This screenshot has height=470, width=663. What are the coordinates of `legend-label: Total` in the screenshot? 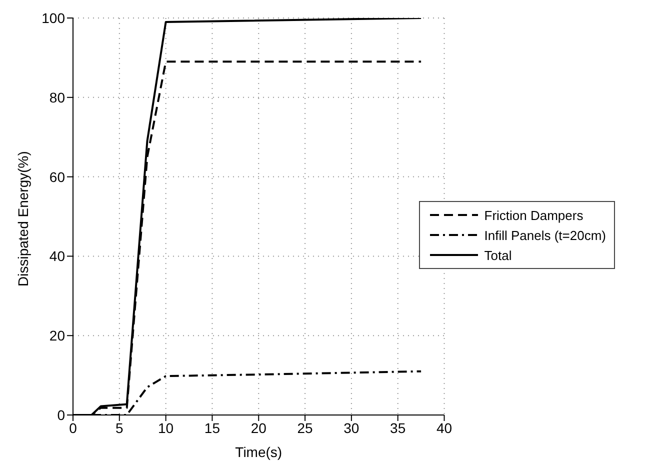 It's located at (498, 255).